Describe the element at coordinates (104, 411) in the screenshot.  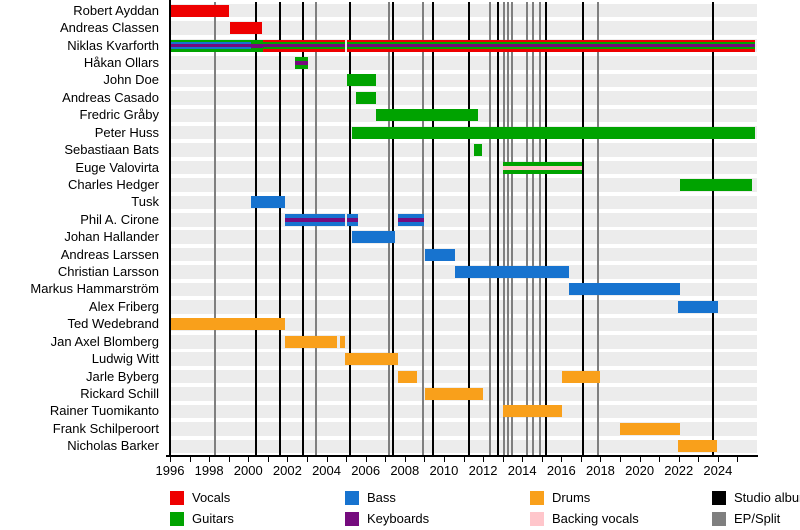
I see `member-name-label: Rainer Tuomikanto` at that location.